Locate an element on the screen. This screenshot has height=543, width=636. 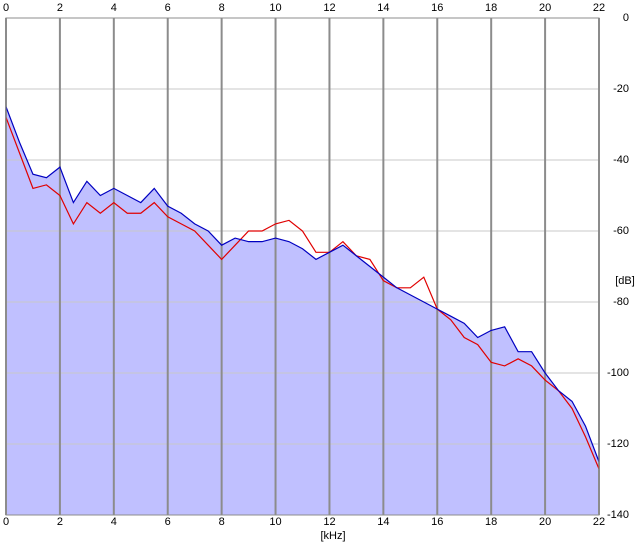
y-tick-label: -40 is located at coordinates (621, 160).